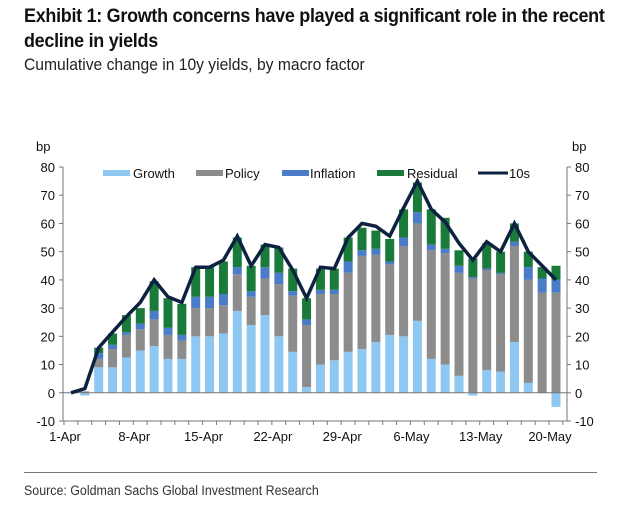  Describe the element at coordinates (48, 308) in the screenshot. I see `y-tick-label-left: 30` at that location.